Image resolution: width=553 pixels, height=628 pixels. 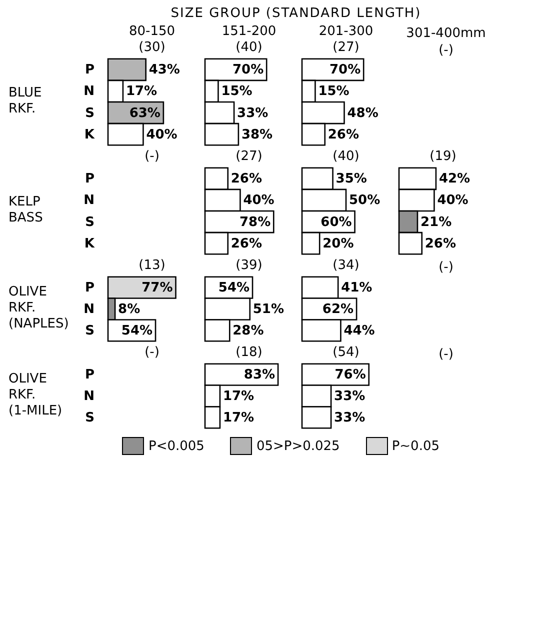 What do you see at coordinates (436, 222) in the screenshot?
I see `data-label: 21%` at bounding box center [436, 222].